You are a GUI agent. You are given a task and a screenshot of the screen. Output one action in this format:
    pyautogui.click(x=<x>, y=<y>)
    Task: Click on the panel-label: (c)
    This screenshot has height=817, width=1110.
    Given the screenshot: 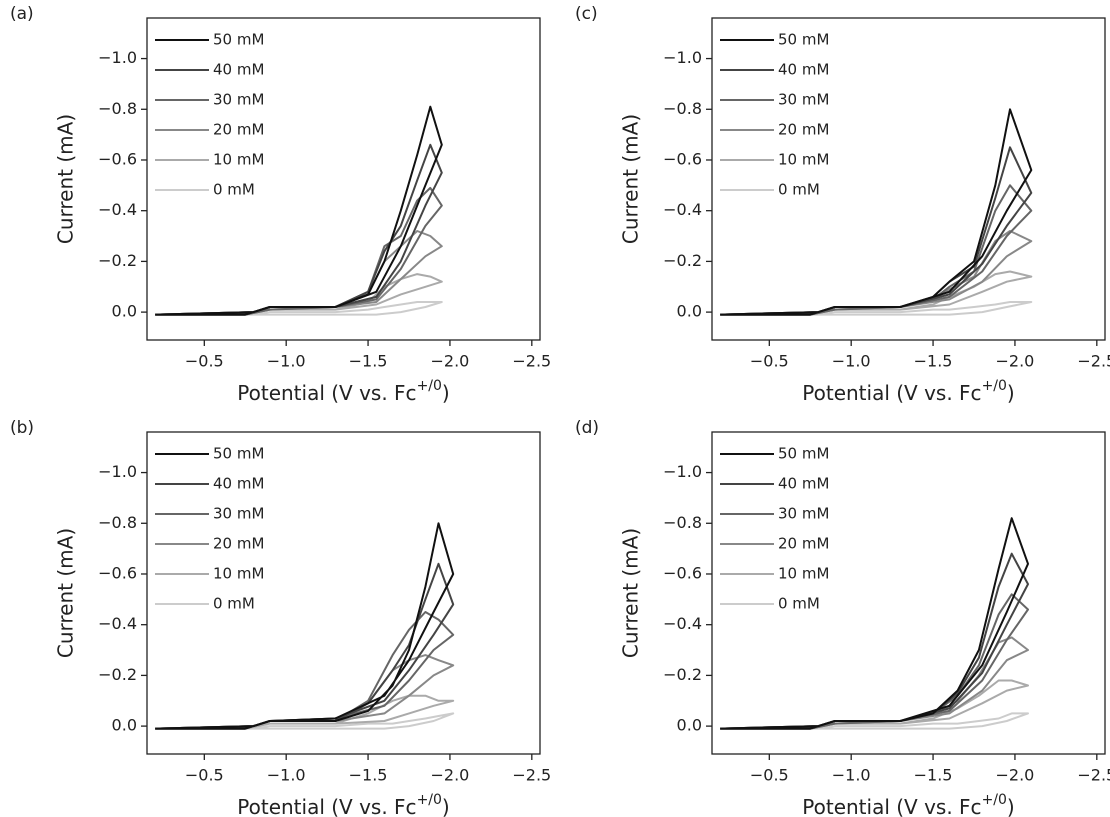 What is the action you would take?
    pyautogui.click(x=586, y=14)
    